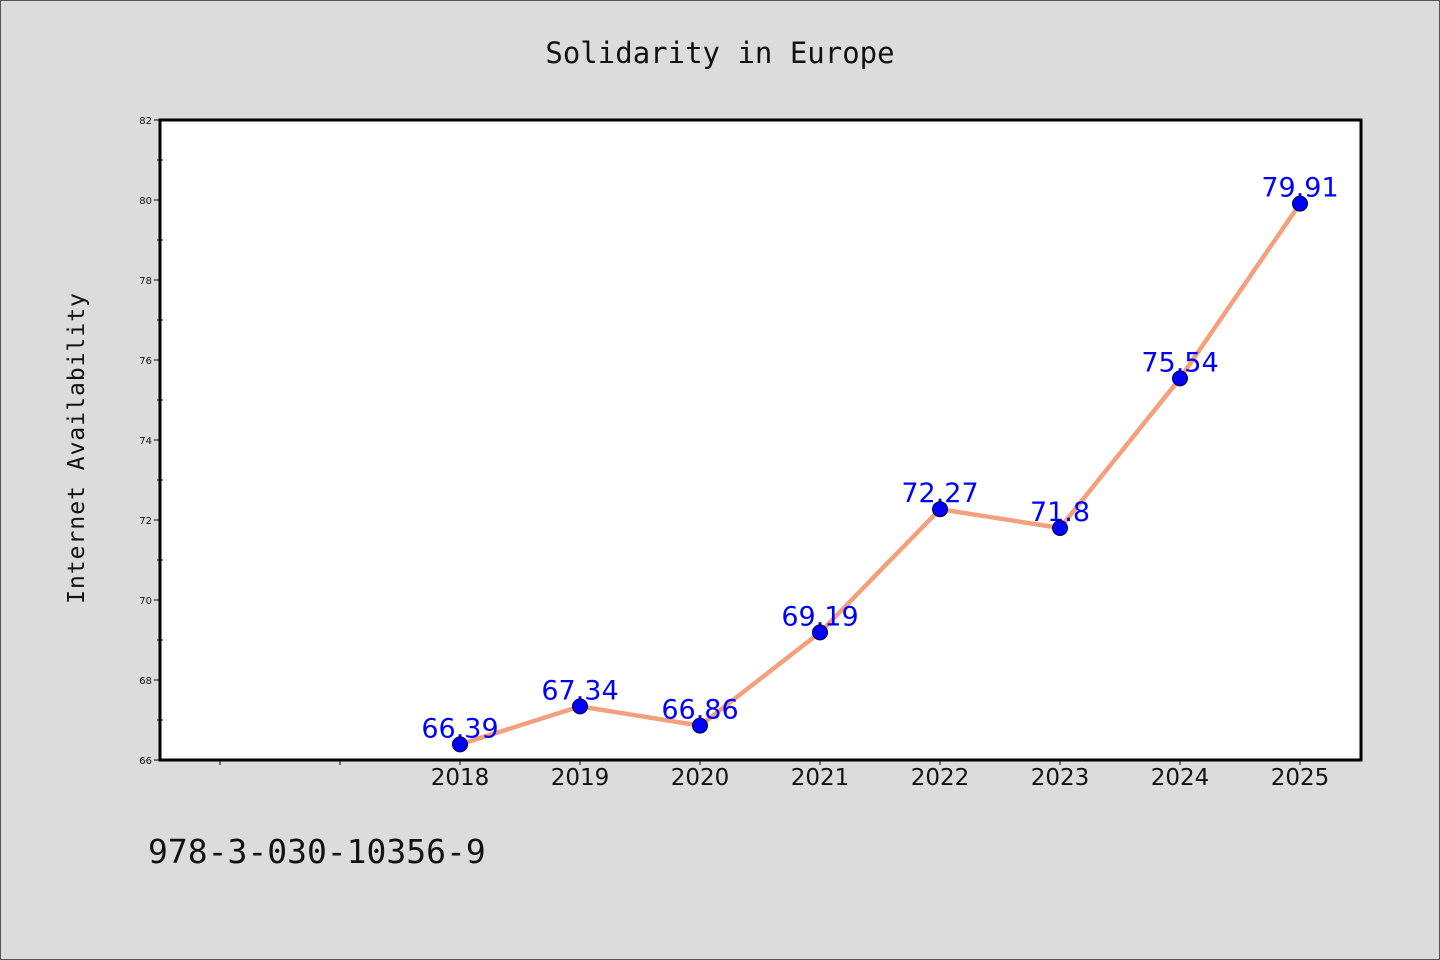 The width and height of the screenshot is (1440, 960). Describe the element at coordinates (145, 281) in the screenshot. I see `y-tick-label: 78` at that location.